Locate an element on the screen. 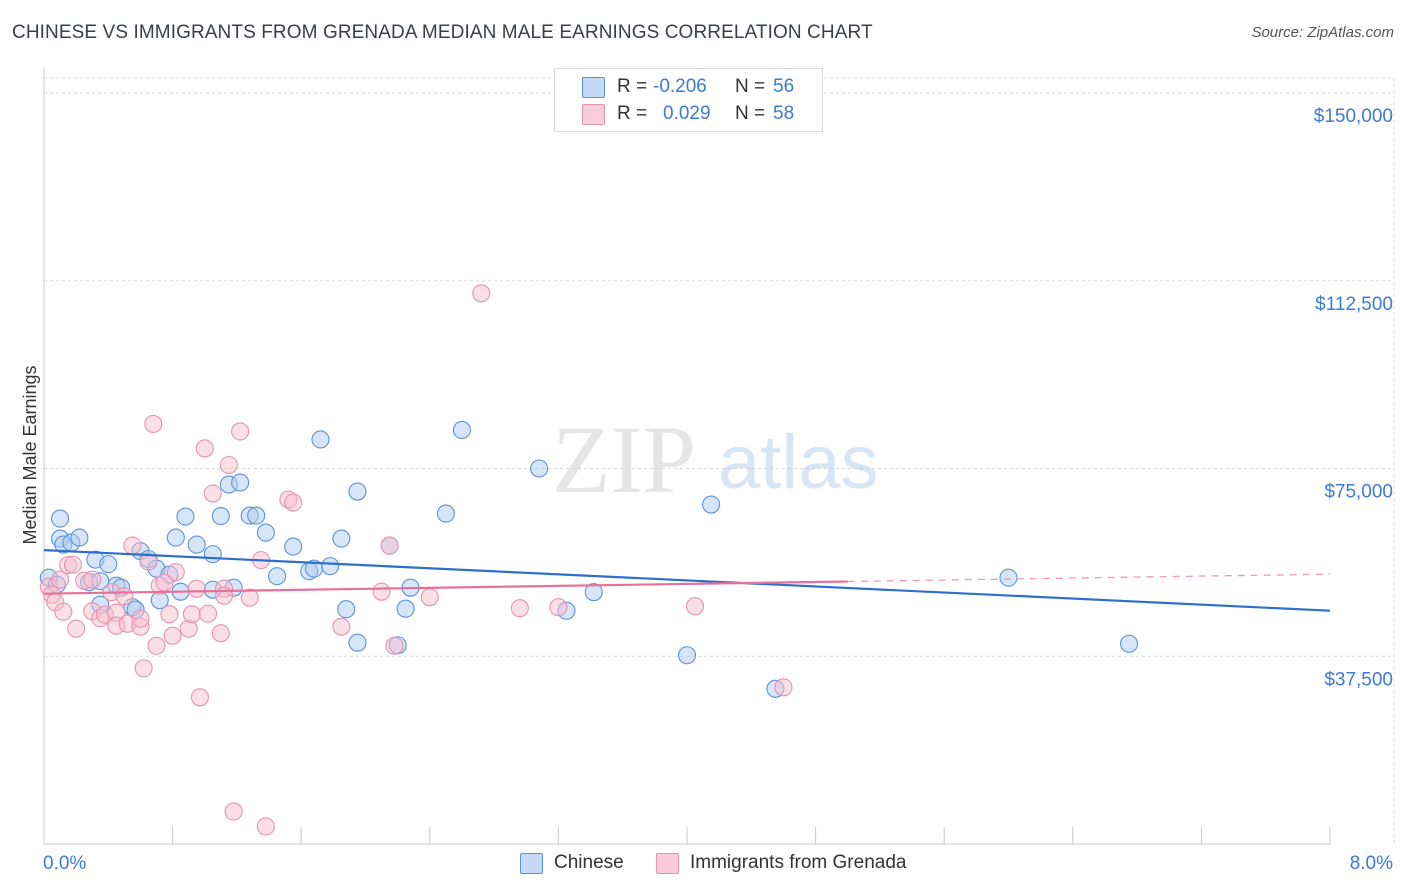 This screenshot has height=892, width=1406. x-tick-label-min: 0.0% is located at coordinates (64, 863).